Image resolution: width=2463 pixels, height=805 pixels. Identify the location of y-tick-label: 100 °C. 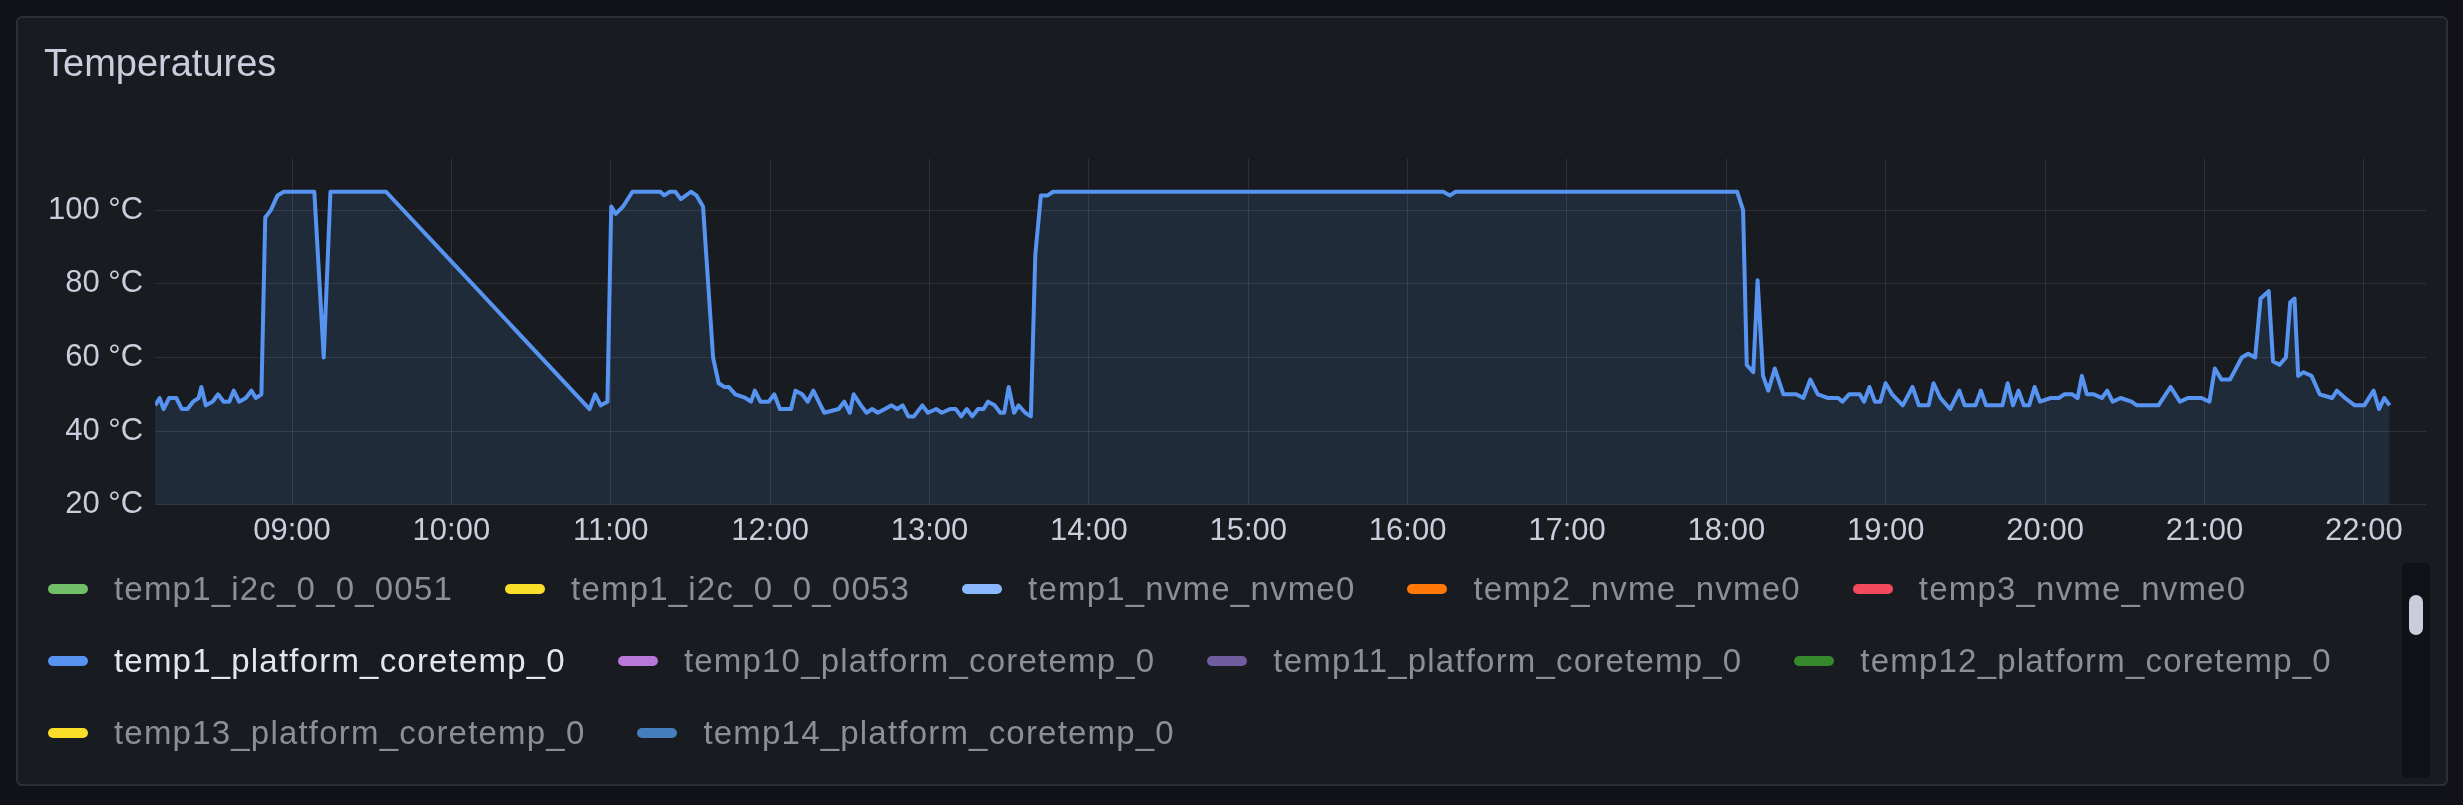
(95, 208).